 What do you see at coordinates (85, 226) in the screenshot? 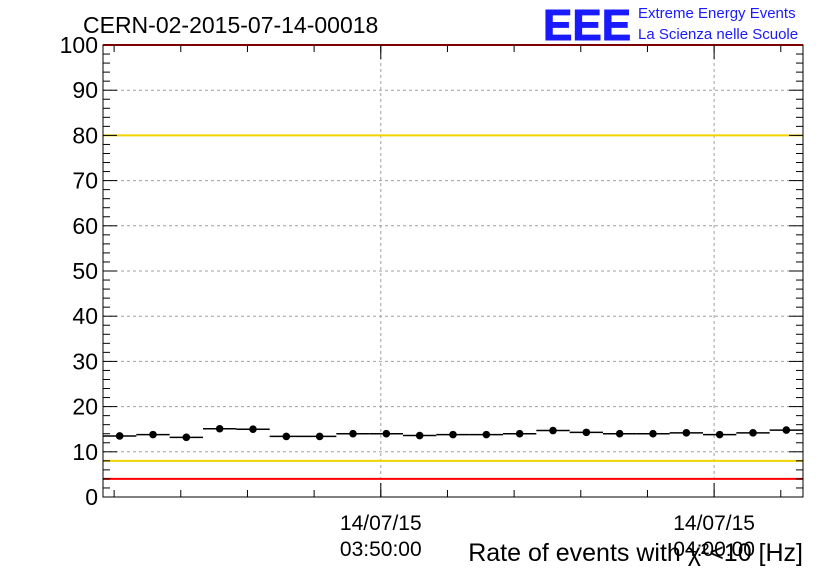
I see `y-tick-label: 60` at bounding box center [85, 226].